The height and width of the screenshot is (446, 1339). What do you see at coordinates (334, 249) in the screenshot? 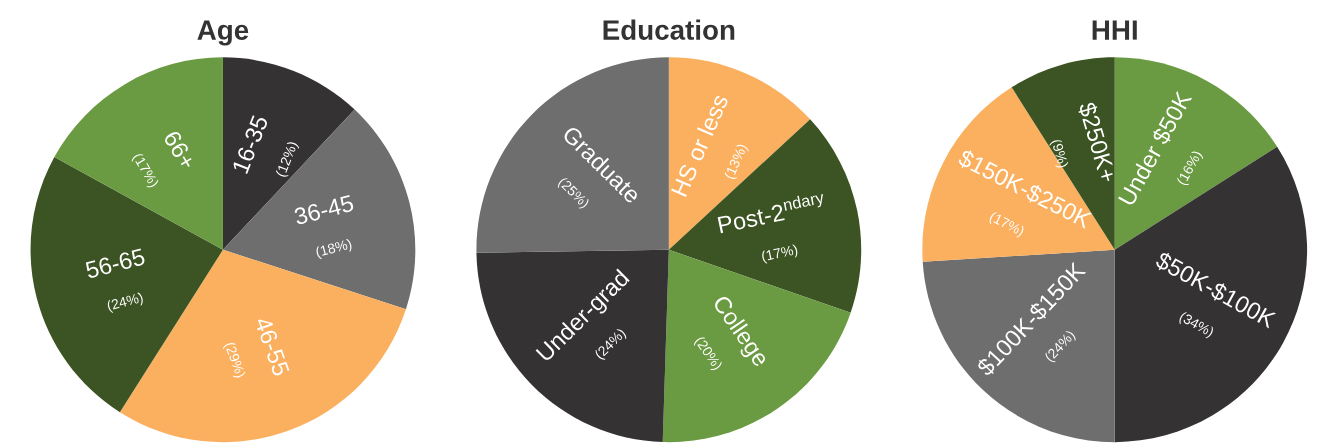
I see `data-label: (18%)` at bounding box center [334, 249].